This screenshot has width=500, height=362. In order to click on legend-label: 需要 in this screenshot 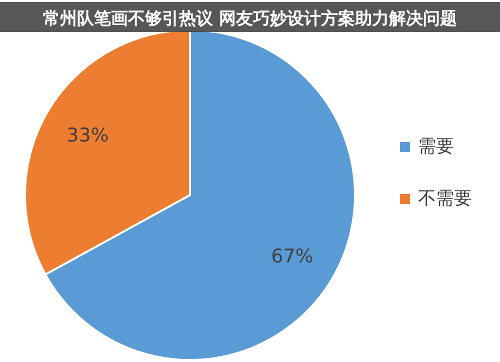, I will do `click(436, 146)`.